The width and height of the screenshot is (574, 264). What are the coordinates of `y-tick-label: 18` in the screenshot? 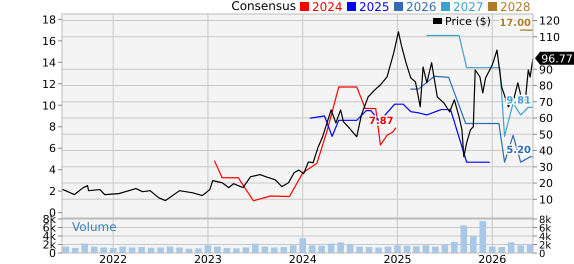 It's located at (49, 19).